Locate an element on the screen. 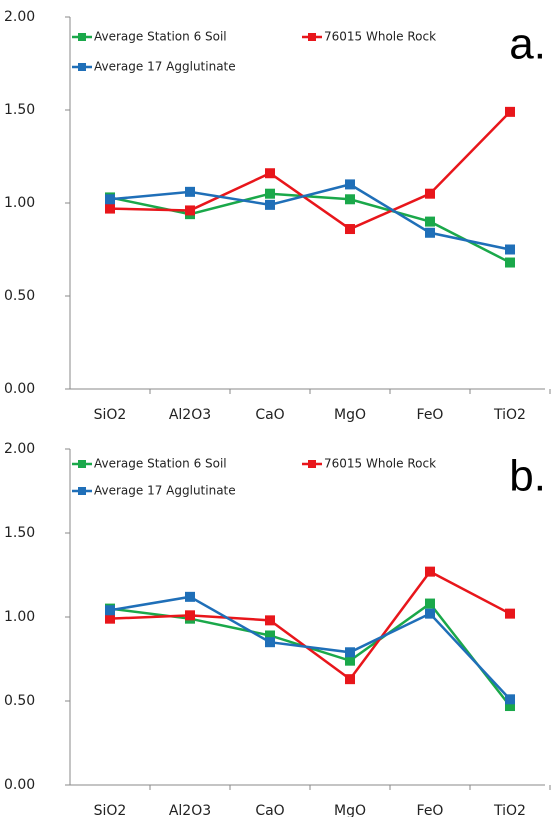 This screenshot has height=817, width=551. panel-label: b. is located at coordinates (527, 476).